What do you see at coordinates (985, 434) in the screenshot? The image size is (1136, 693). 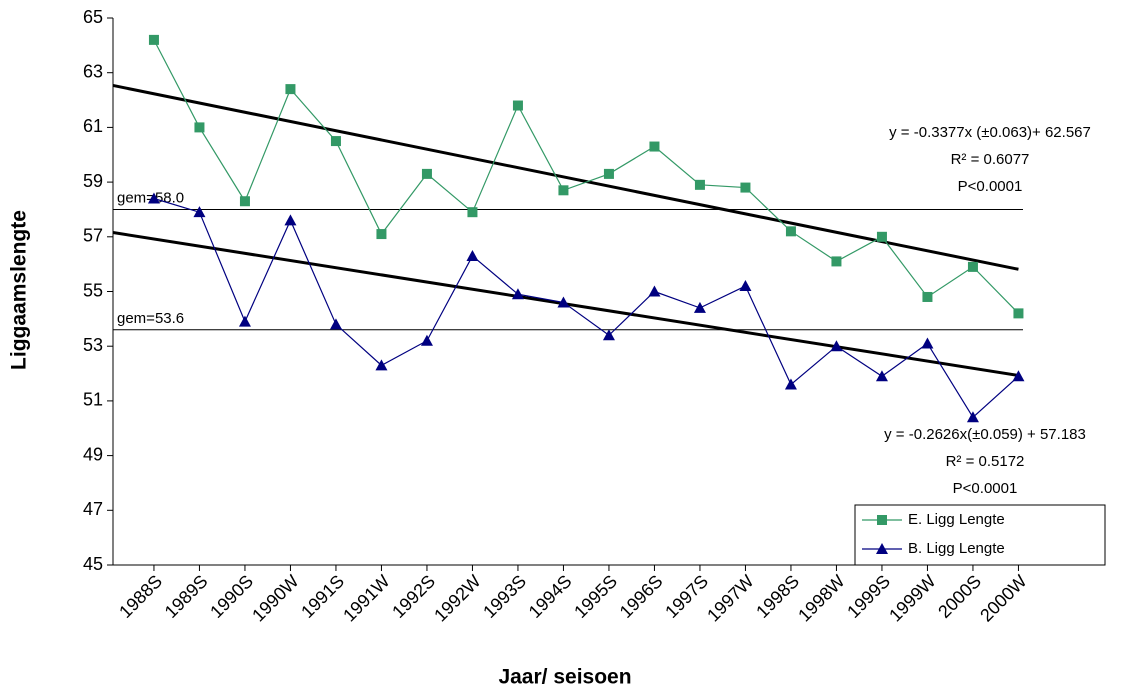 I see `trendline-label: y = -0.2626x(±0.059) + 57.183` at bounding box center [985, 434].